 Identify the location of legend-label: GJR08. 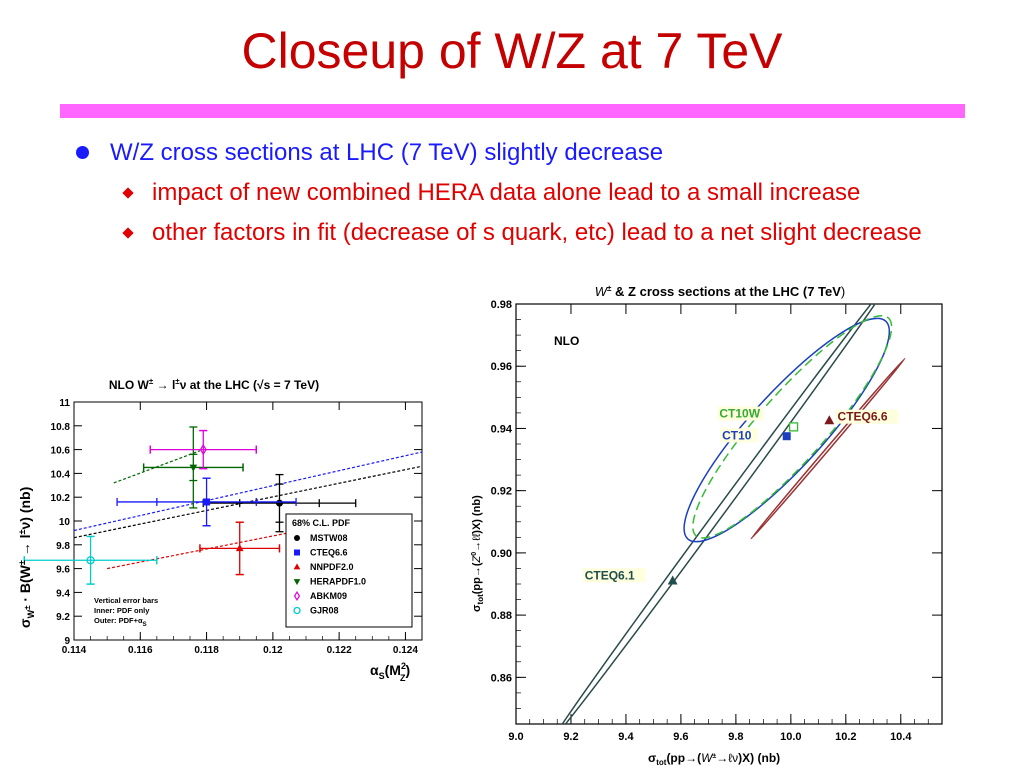
(324, 611).